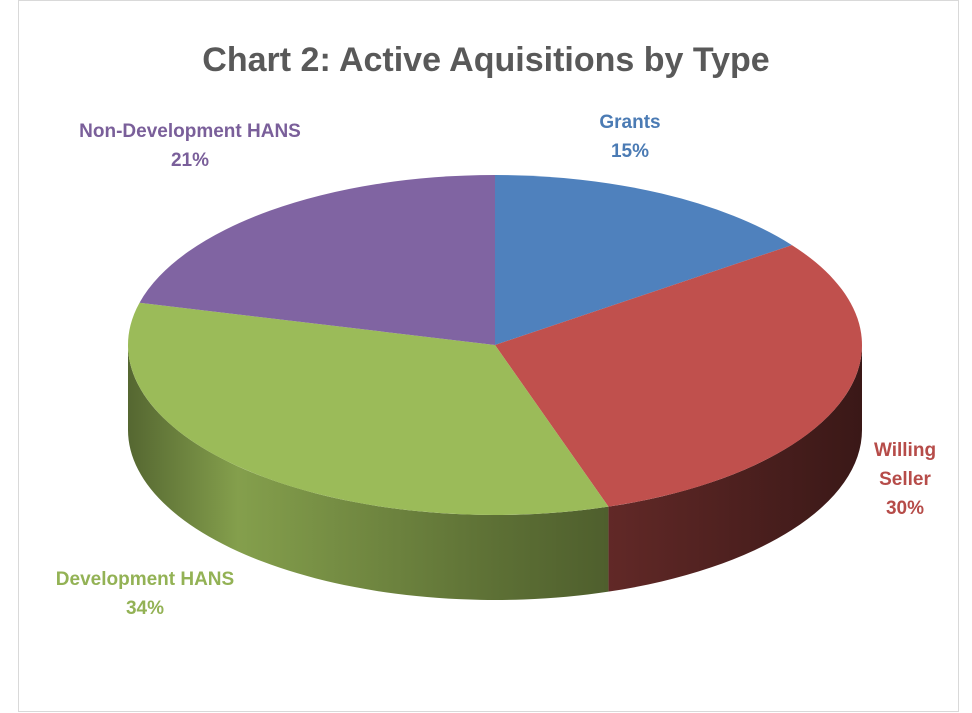  What do you see at coordinates (145, 579) in the screenshot?
I see `category-label: Development HANS` at bounding box center [145, 579].